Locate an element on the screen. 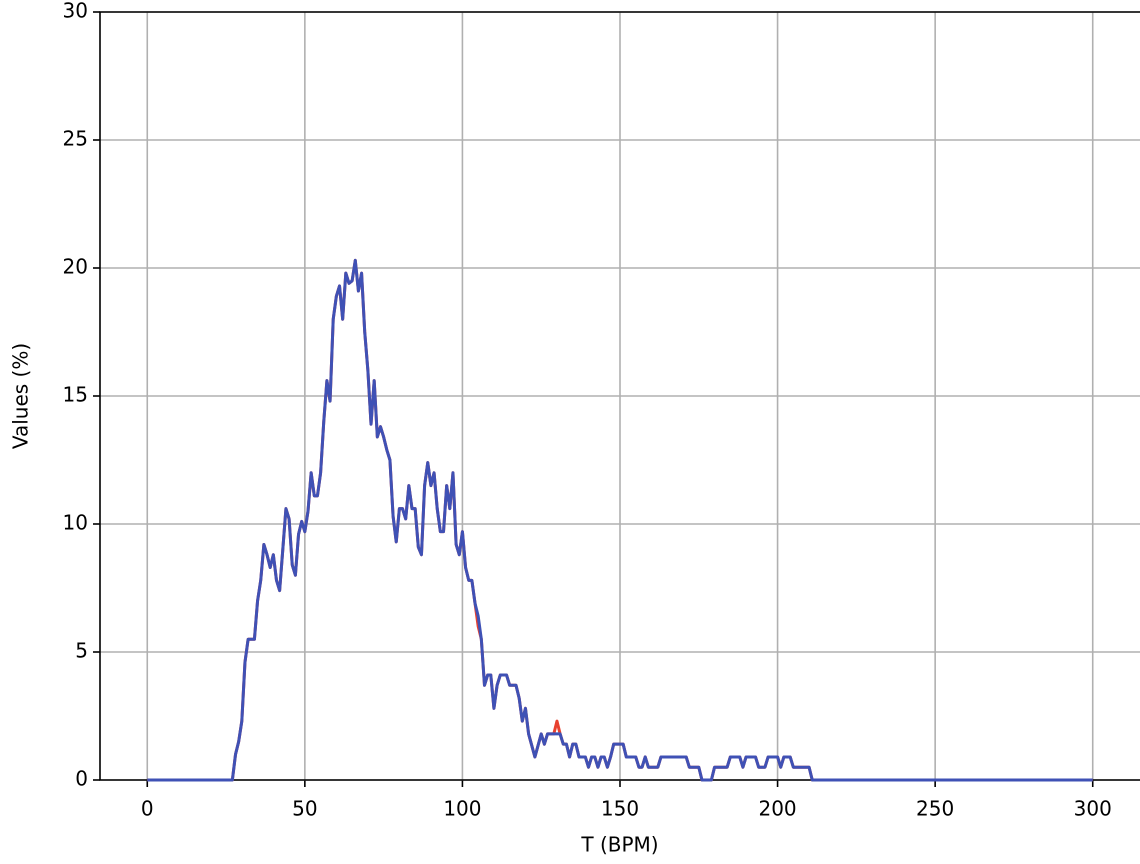  x-tick-label: 250 is located at coordinates (935, 809).